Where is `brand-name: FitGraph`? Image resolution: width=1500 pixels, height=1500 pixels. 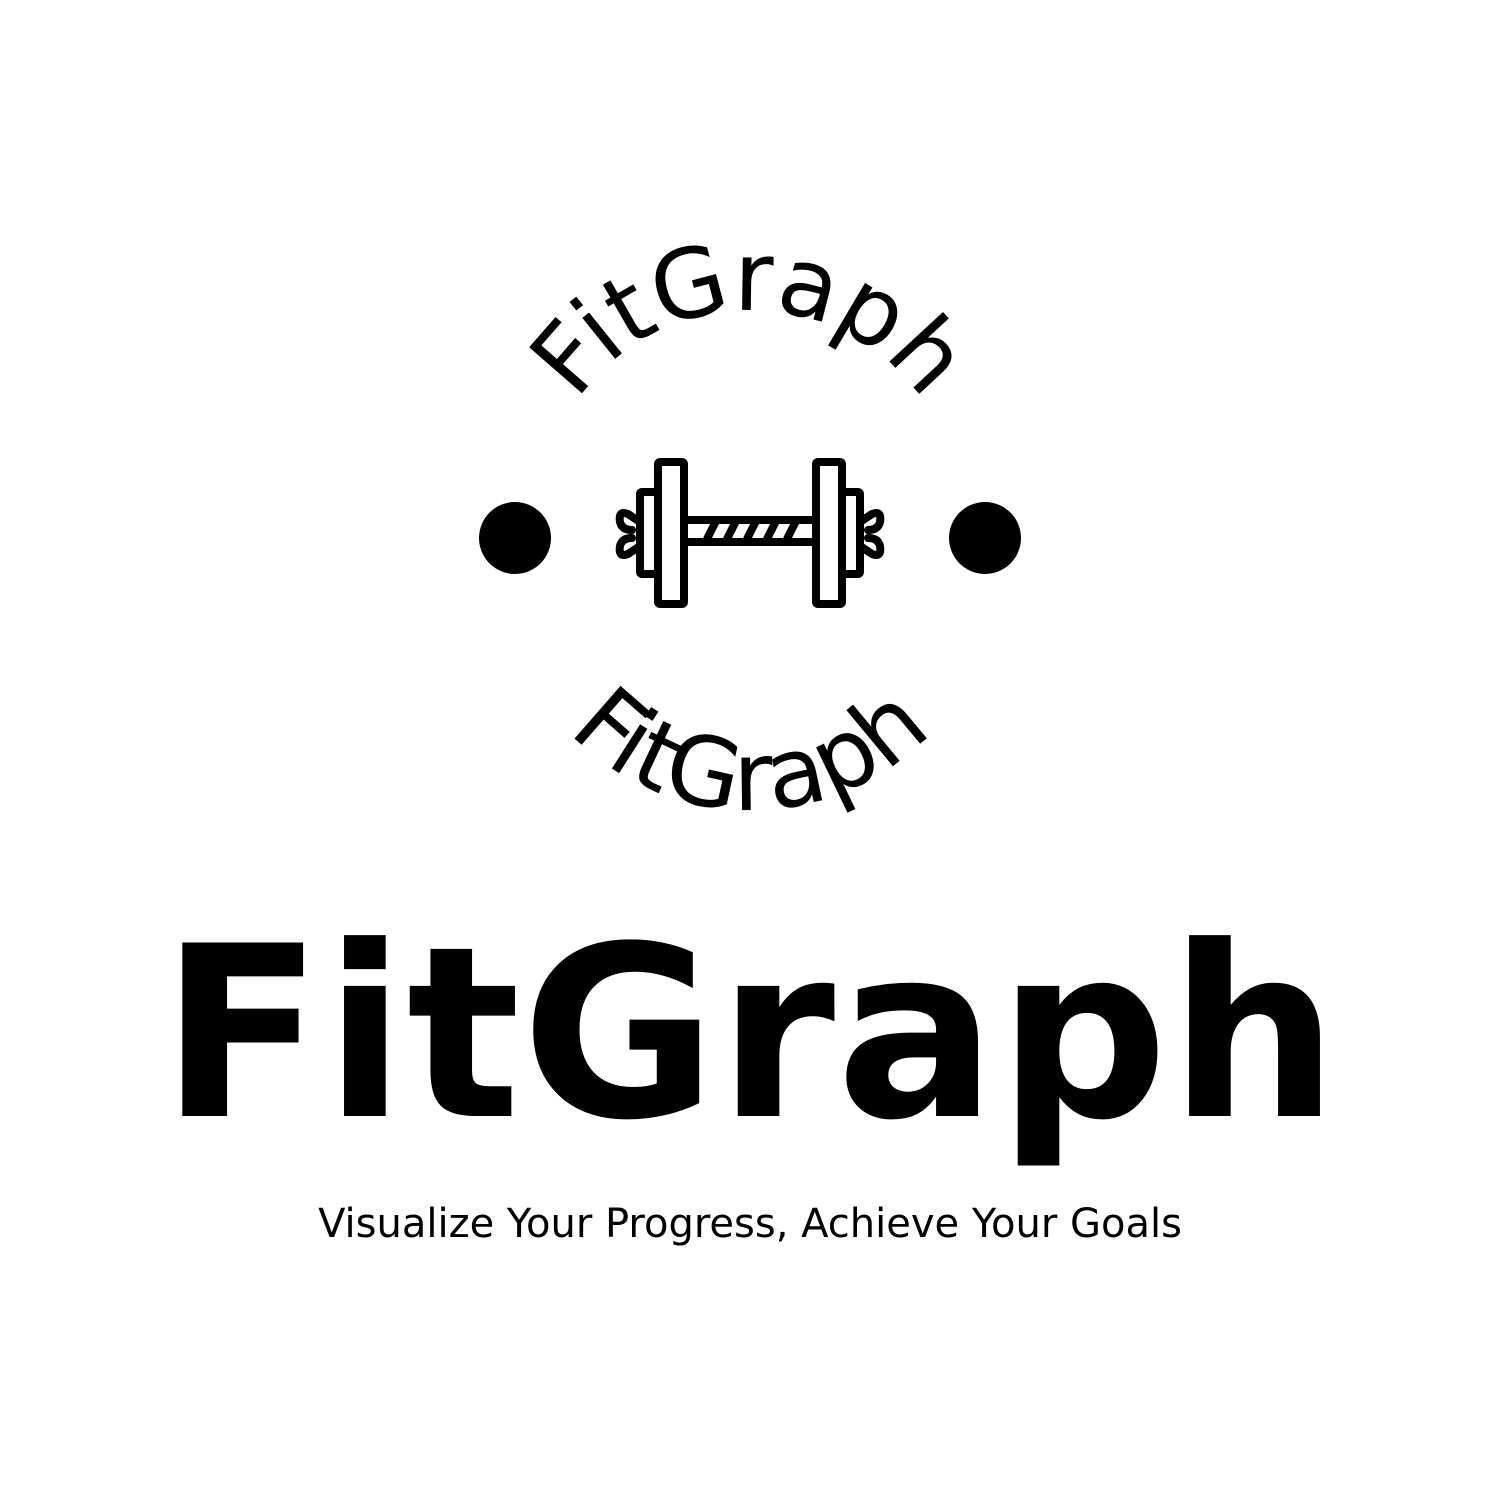
brand-name: FitGraph is located at coordinates (750, 1034).